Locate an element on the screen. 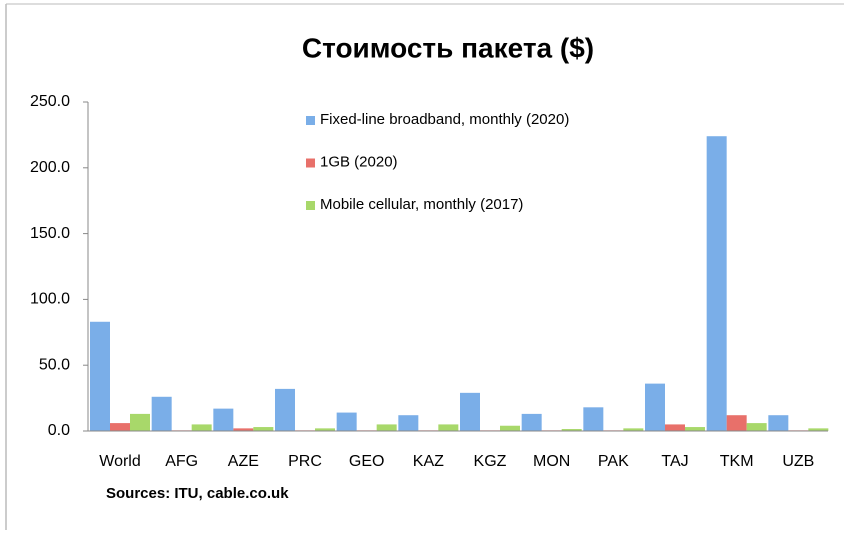  x-tick-label: AFG is located at coordinates (181, 461).